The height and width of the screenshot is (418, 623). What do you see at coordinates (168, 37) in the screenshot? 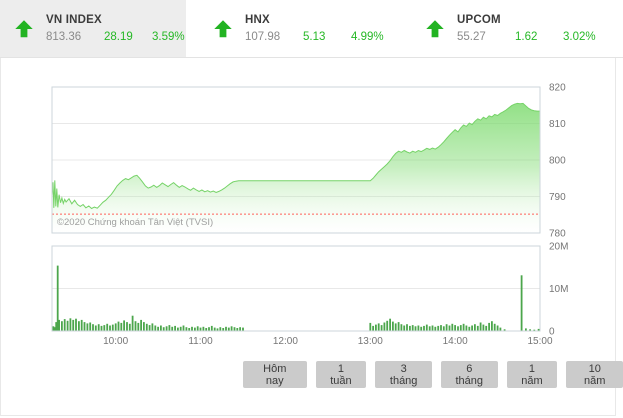
I see `index-change-pct: 3.59%` at bounding box center [168, 37].